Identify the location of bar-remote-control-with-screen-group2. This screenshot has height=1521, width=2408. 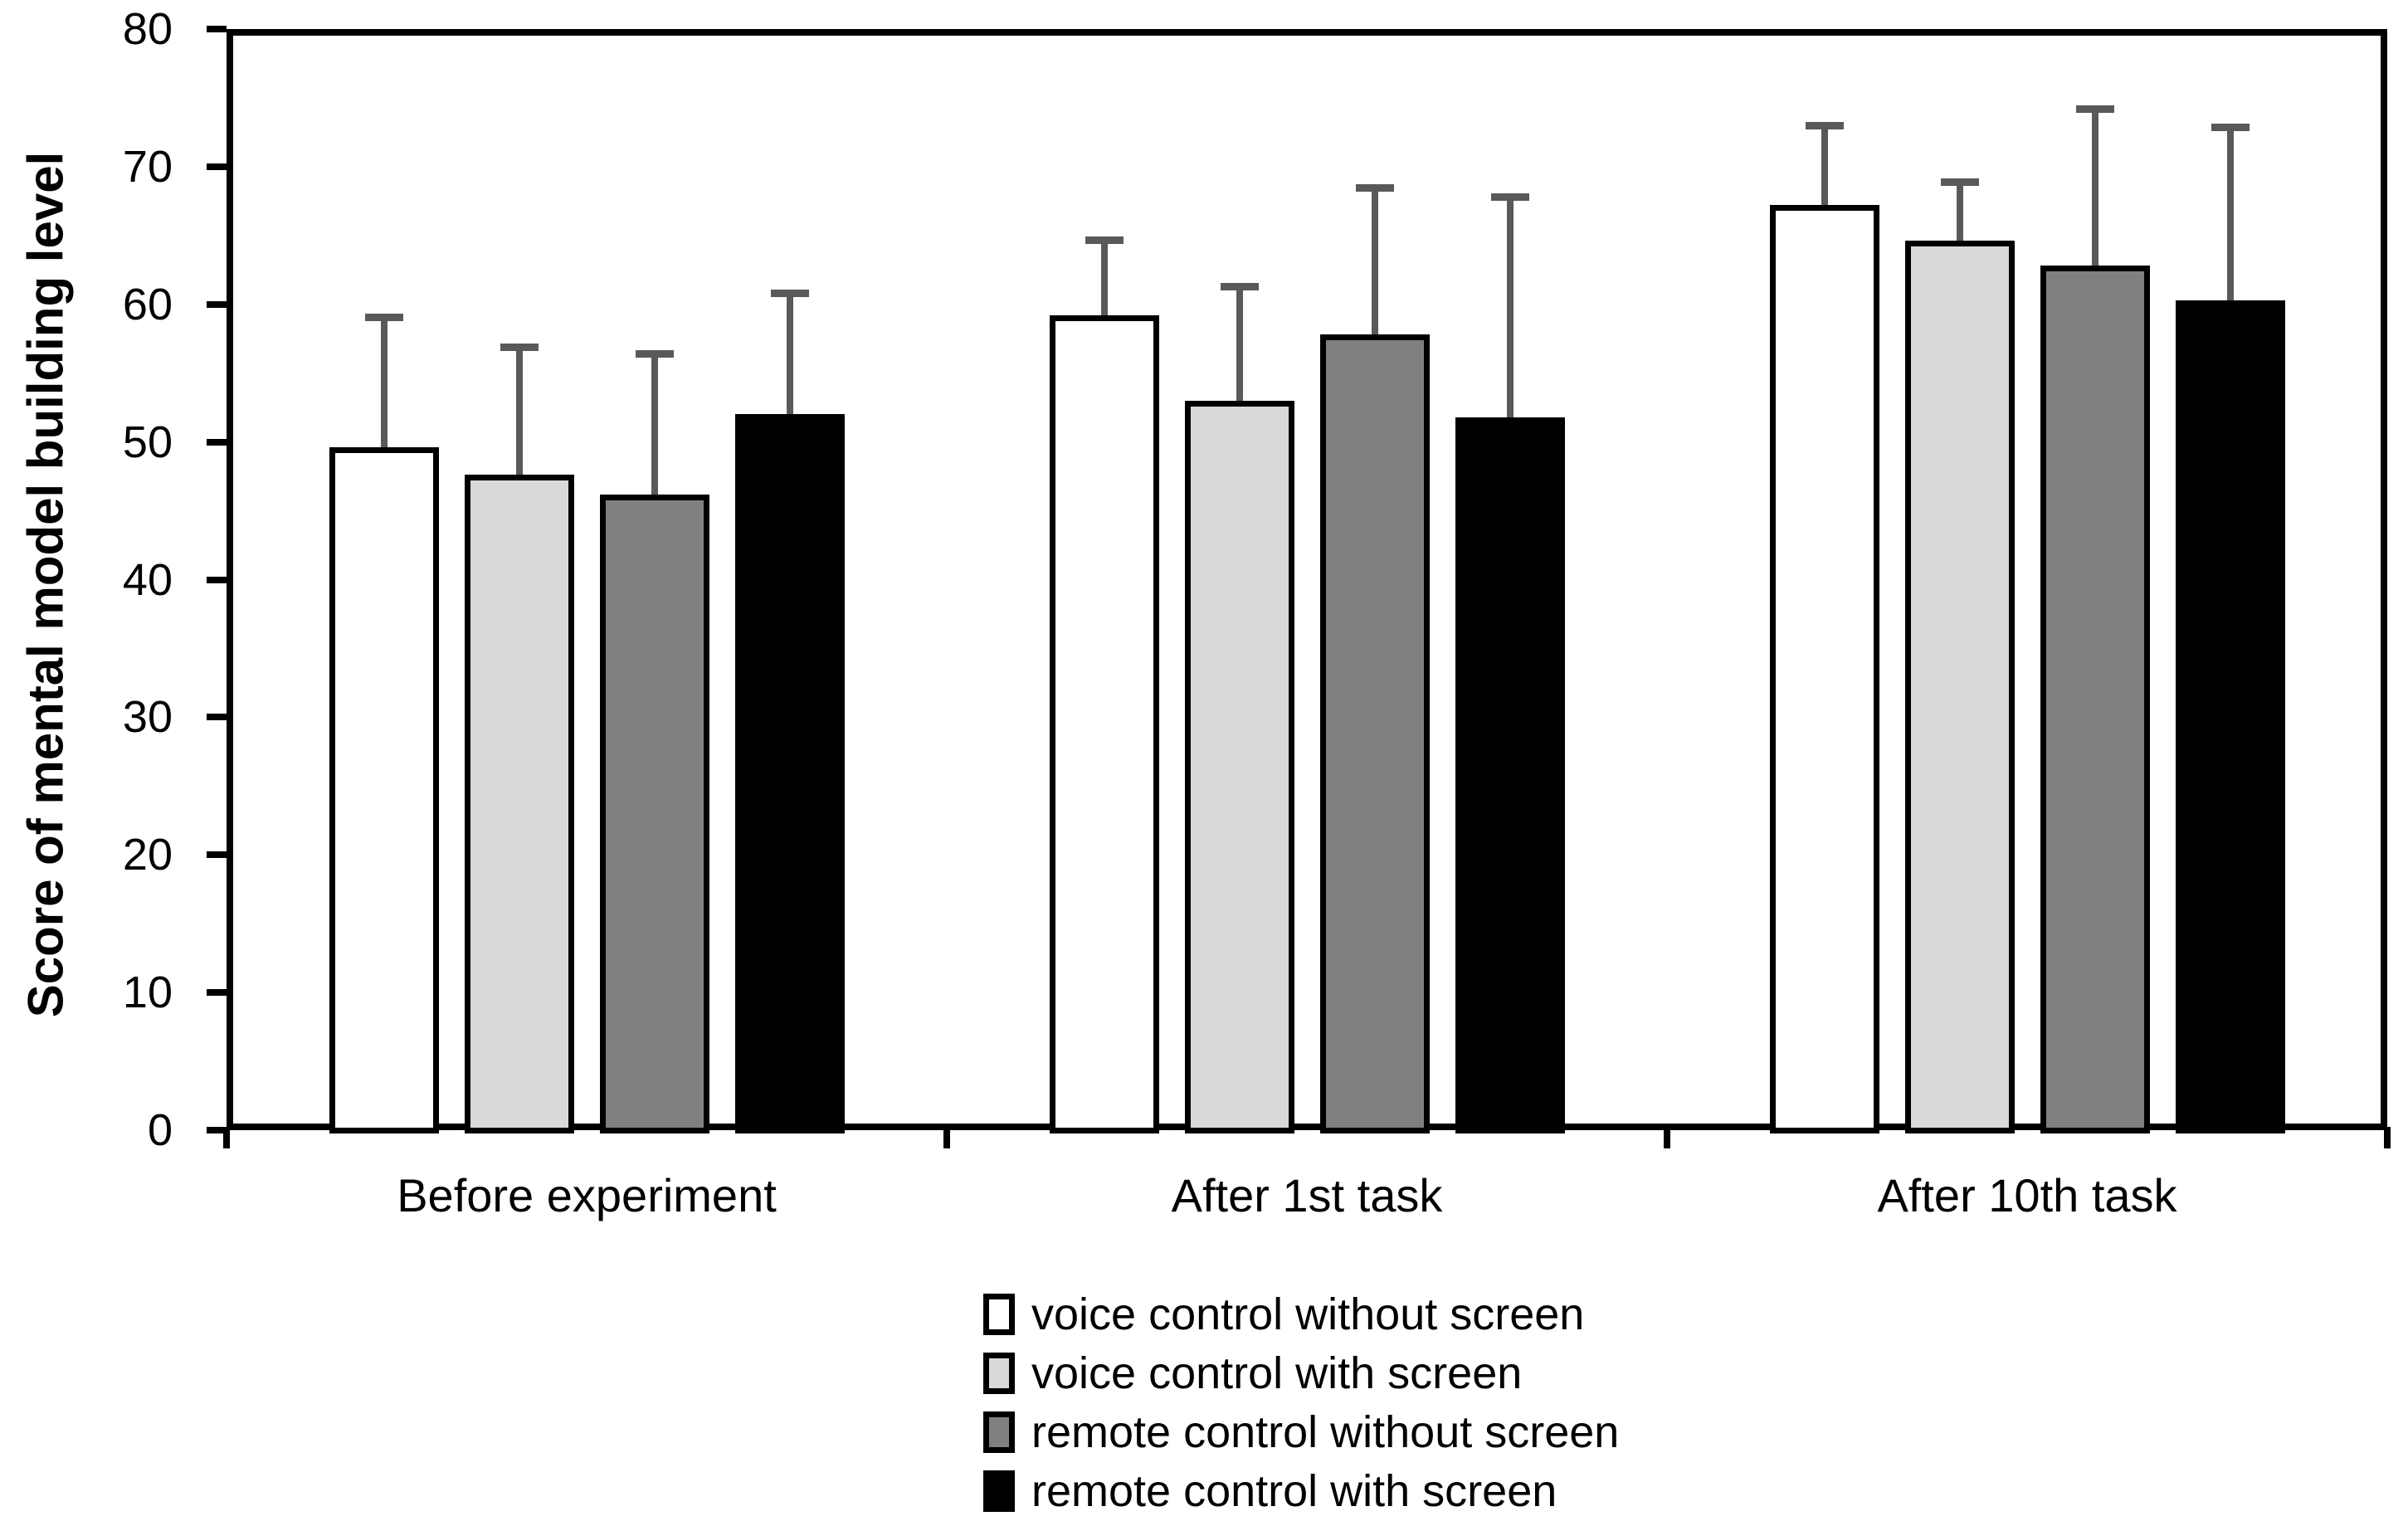
(1510, 775).